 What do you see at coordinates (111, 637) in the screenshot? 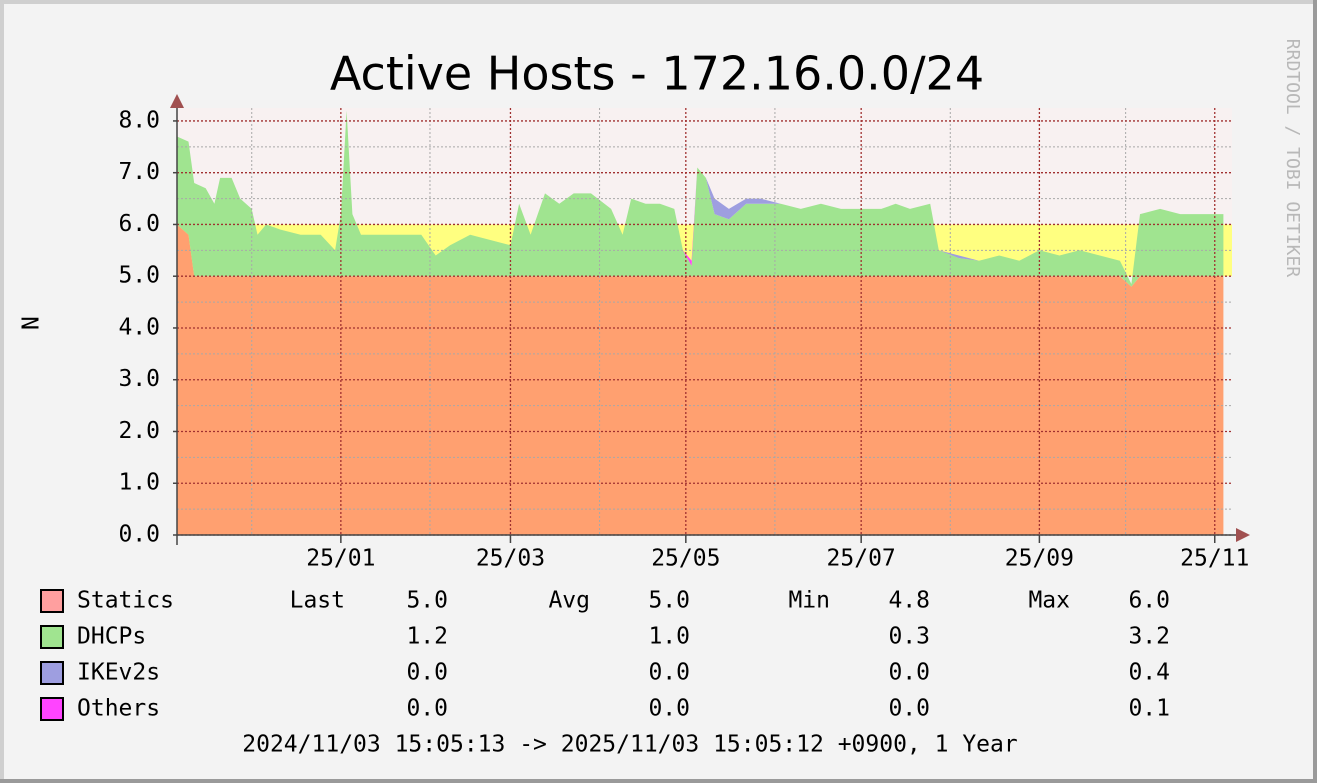
I see `legend-label: DHCPs` at bounding box center [111, 637].